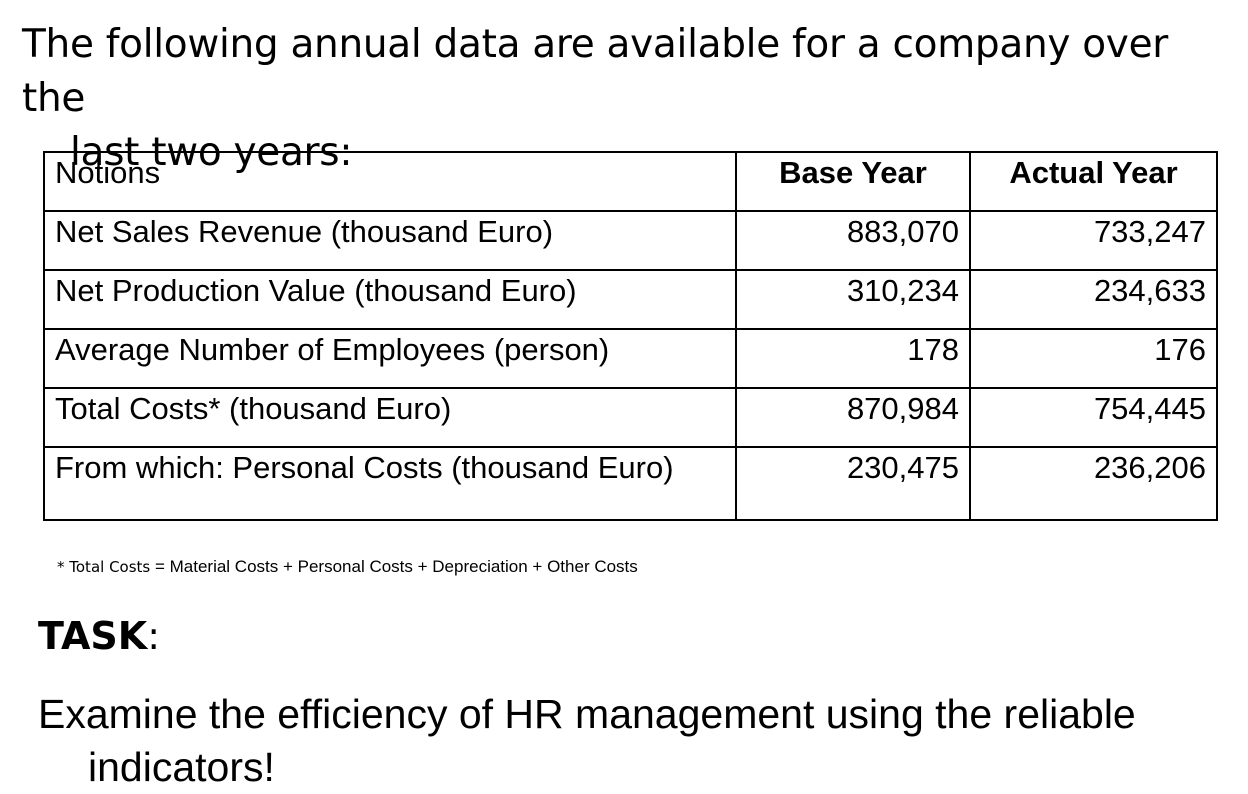 The height and width of the screenshot is (794, 1248). Describe the element at coordinates (390, 358) in the screenshot. I see `notion-cell: Average Number of Employees (person)` at that location.